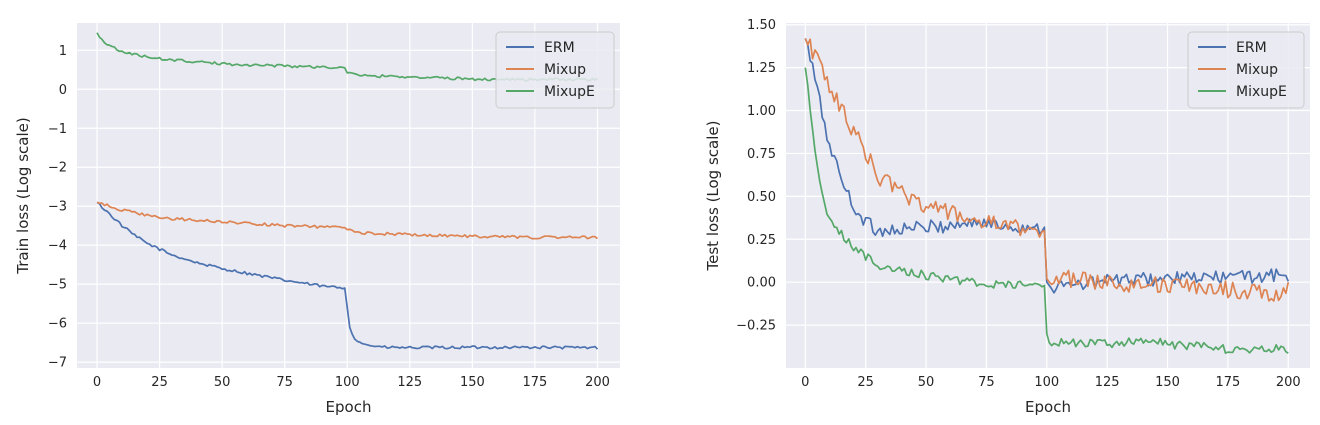 Image resolution: width=1320 pixels, height=425 pixels. I want to click on y-tick-label: −2, so click(57, 168).